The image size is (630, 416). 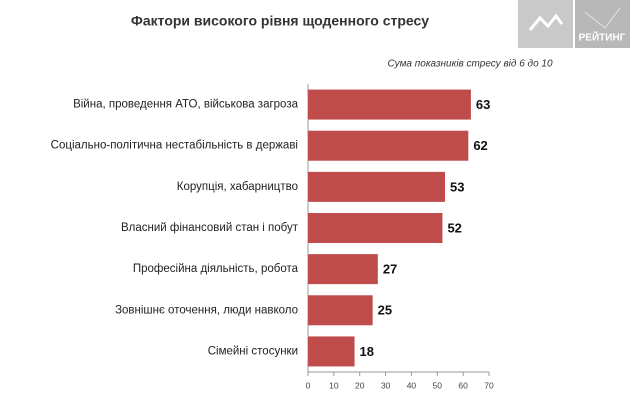 I want to click on y-tick-label: Власний фінансовий стан і побут, so click(x=210, y=228).